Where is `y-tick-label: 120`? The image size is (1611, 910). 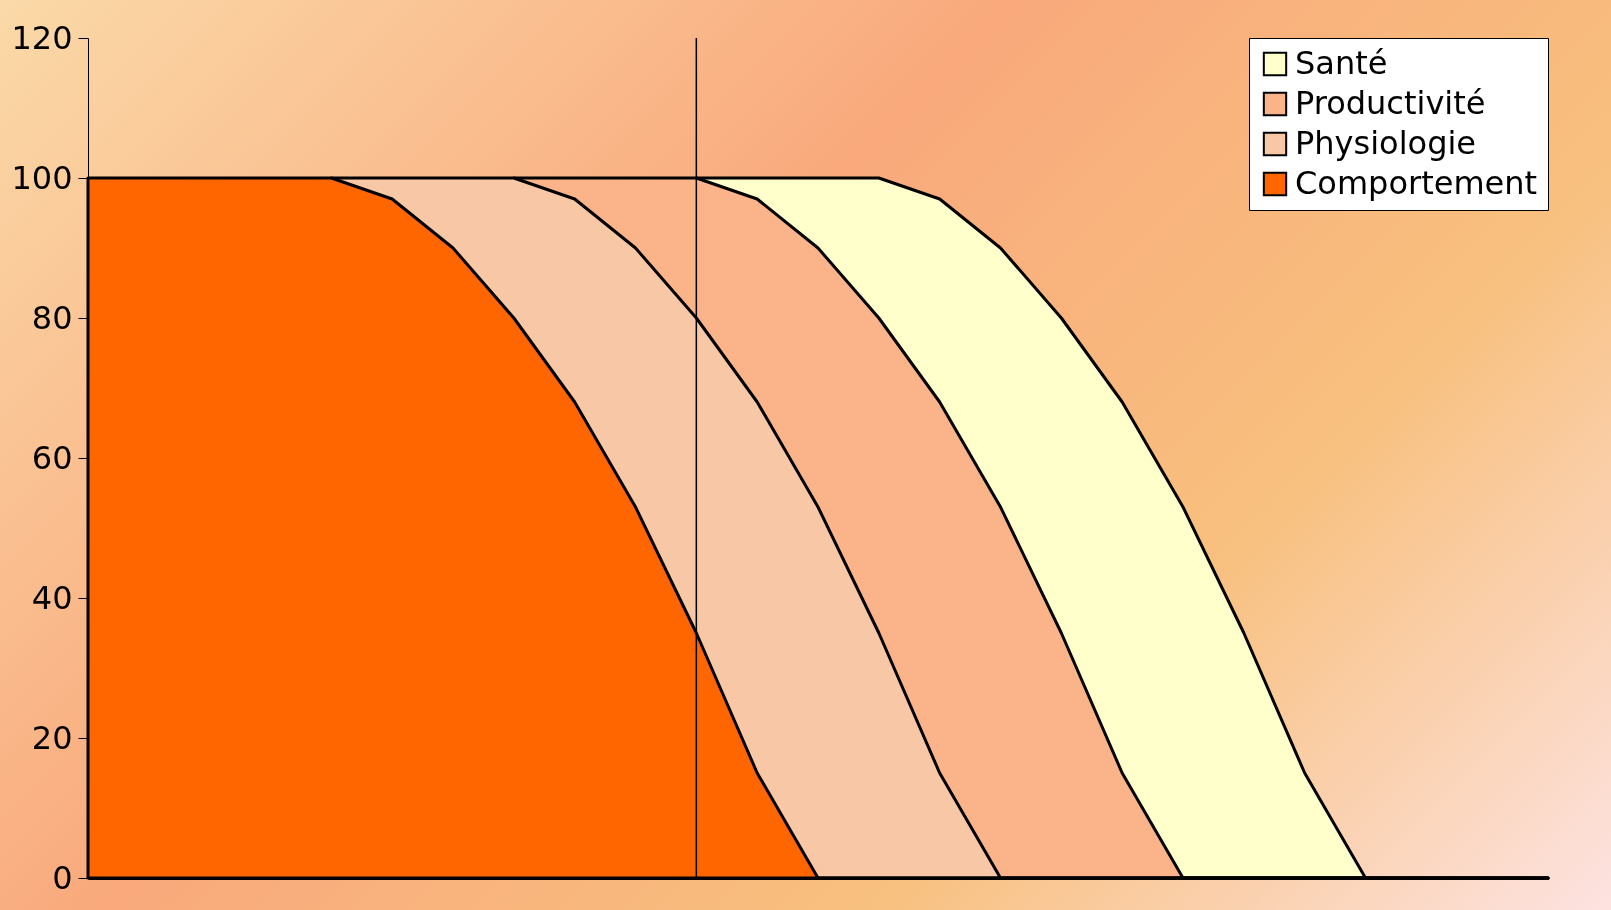
y-tick-label: 120 is located at coordinates (42, 37).